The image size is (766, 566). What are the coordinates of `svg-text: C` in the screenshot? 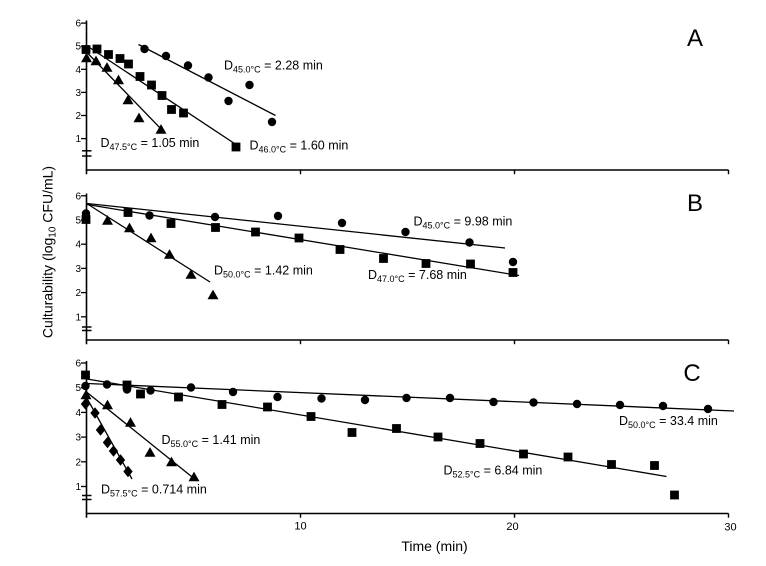 It's located at (691, 373).